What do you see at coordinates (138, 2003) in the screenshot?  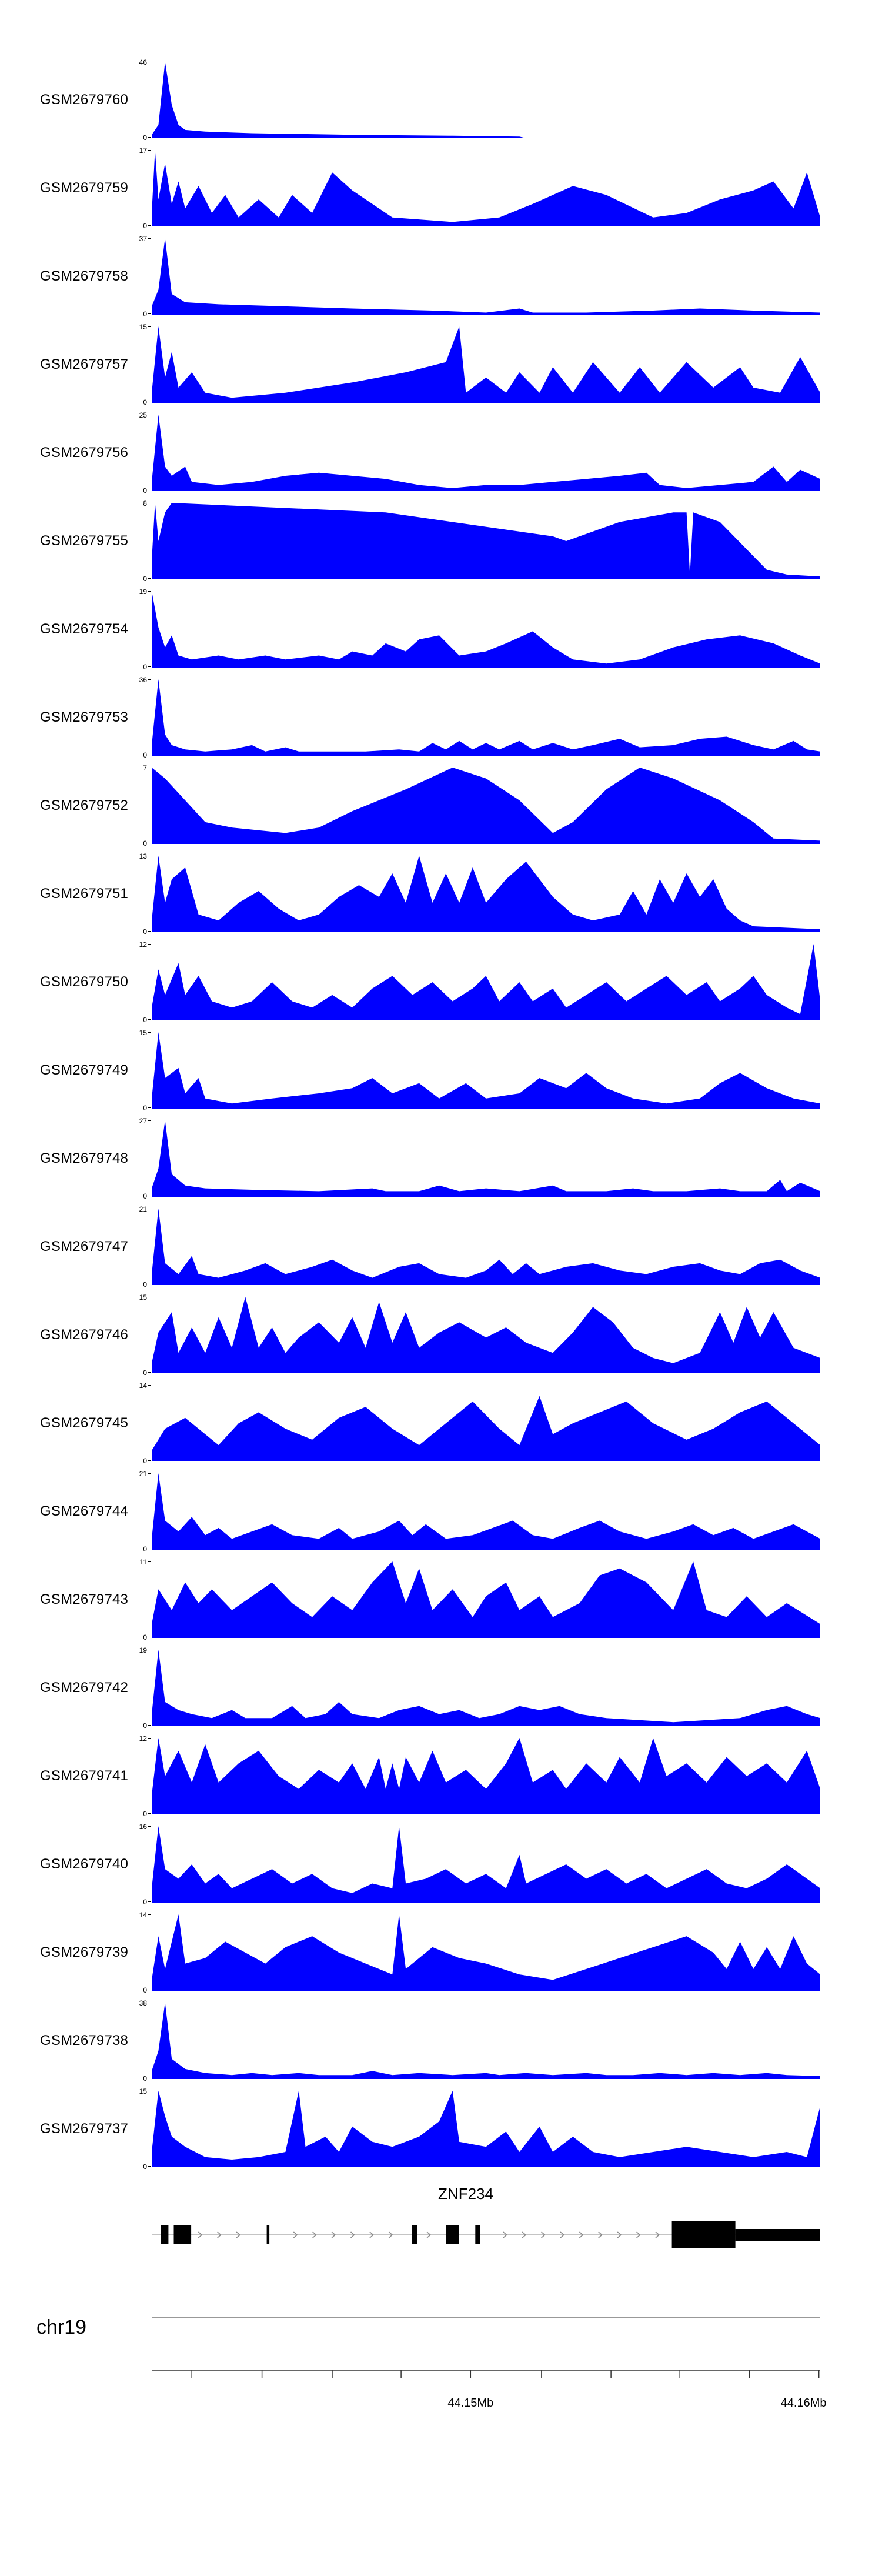 I see `y-max-label: 38` at bounding box center [138, 2003].